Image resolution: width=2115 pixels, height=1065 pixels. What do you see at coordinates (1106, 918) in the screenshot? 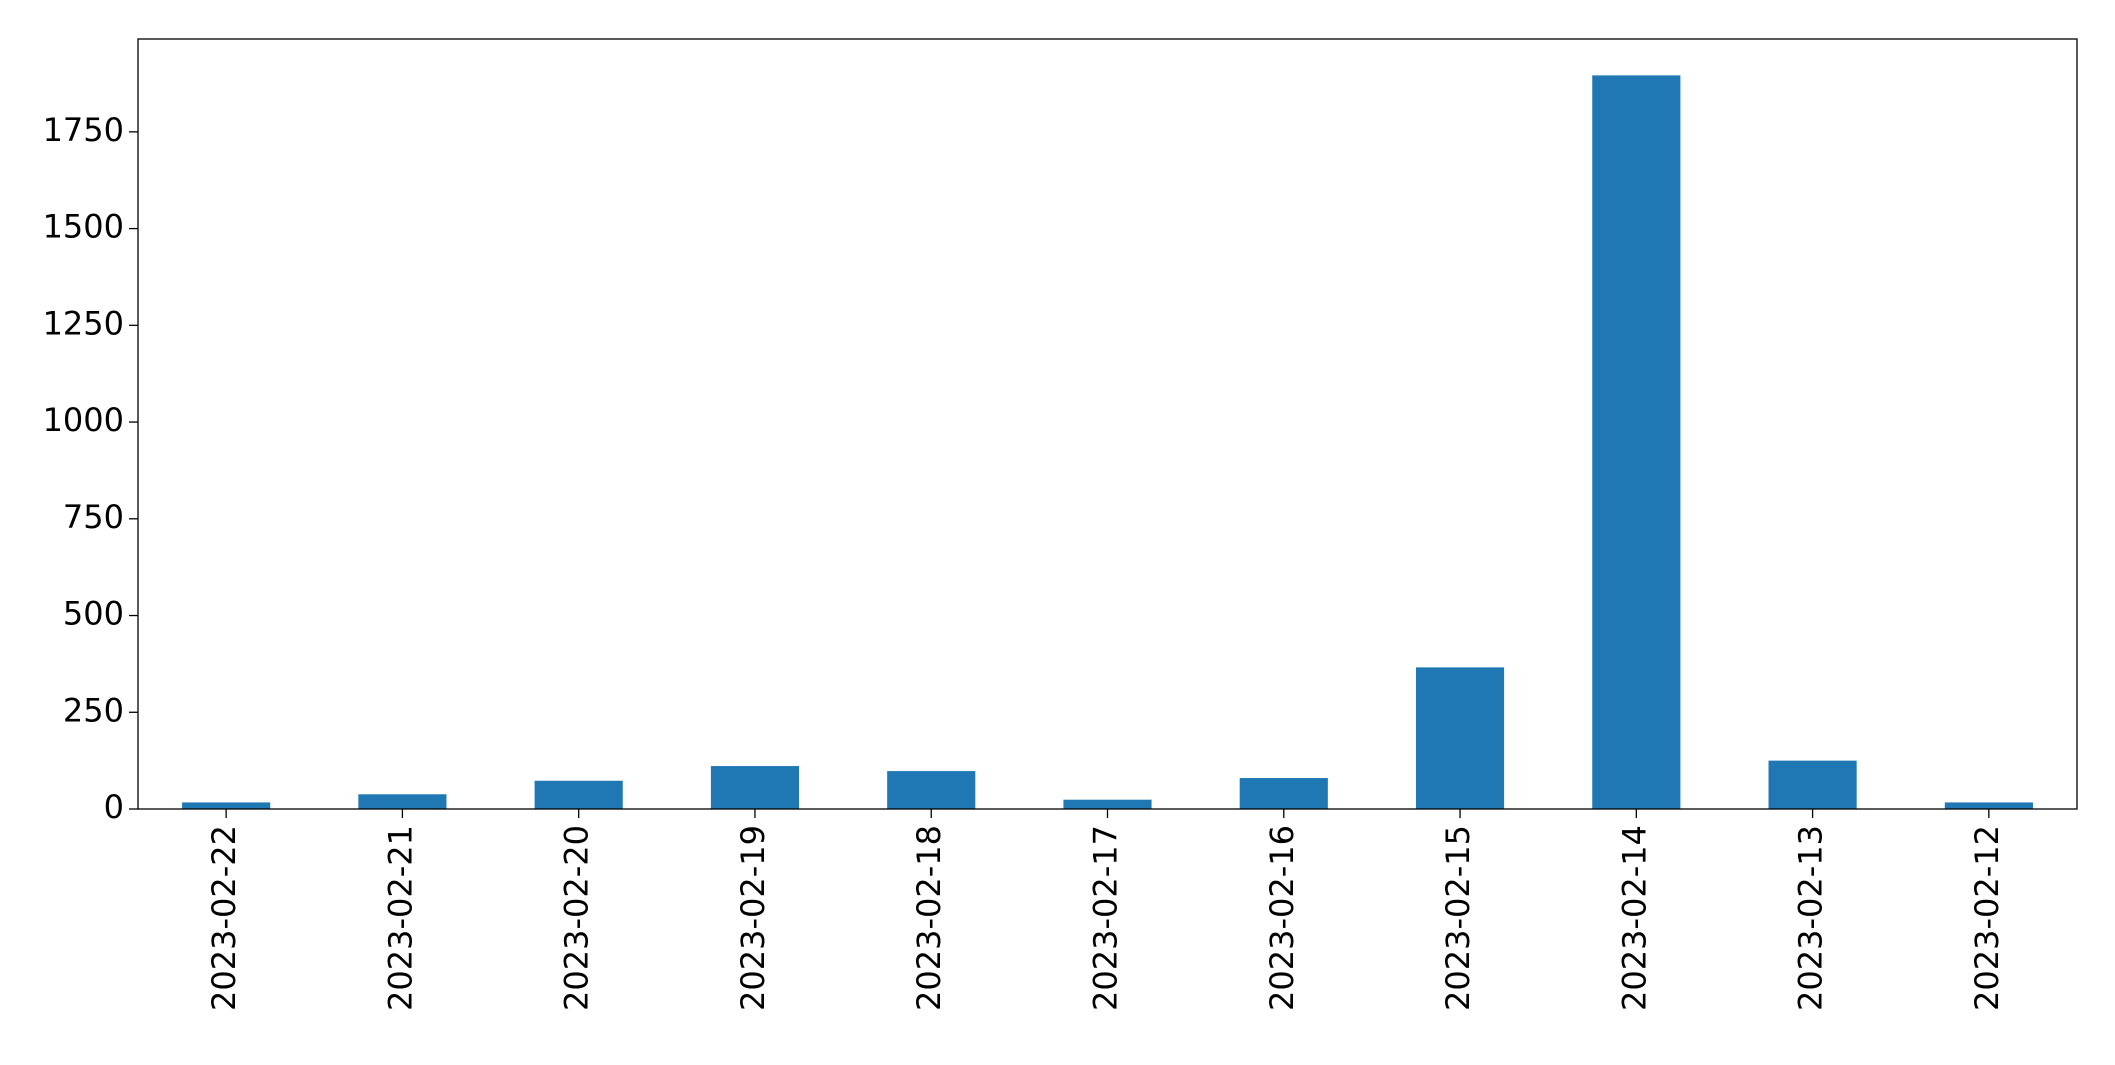
I see `x-tick-label: 2023-02-17` at bounding box center [1106, 918].